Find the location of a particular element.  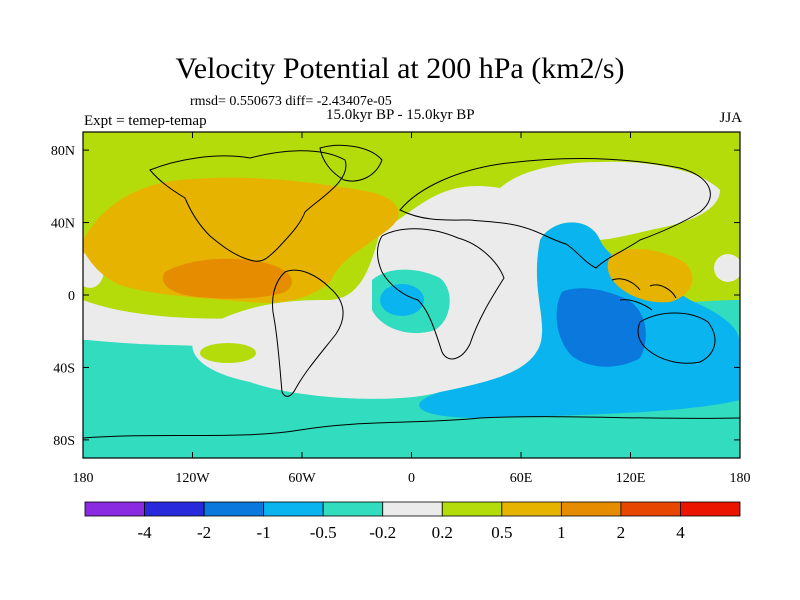

colorbar-label: -0.2 is located at coordinates (382, 532).